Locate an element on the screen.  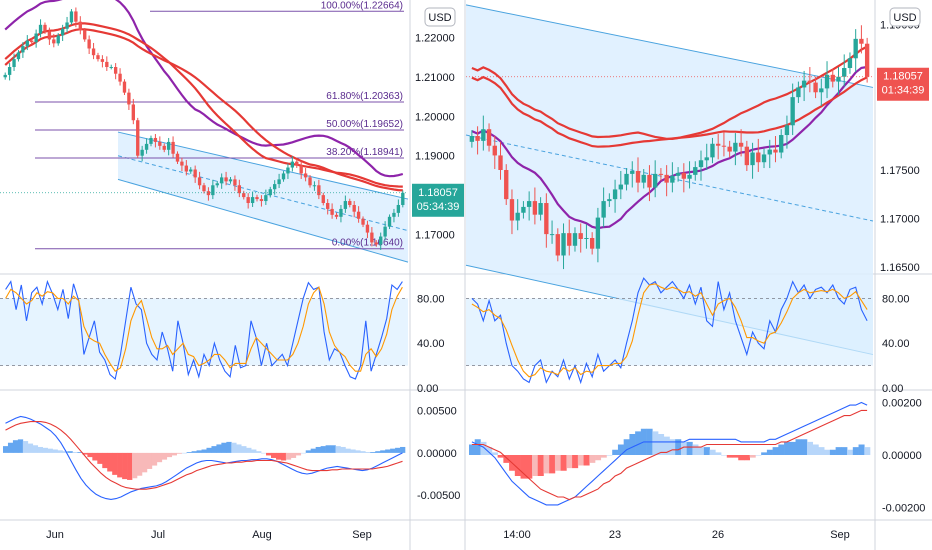
left-stoch-ytick: 80.00 is located at coordinates (431, 299).